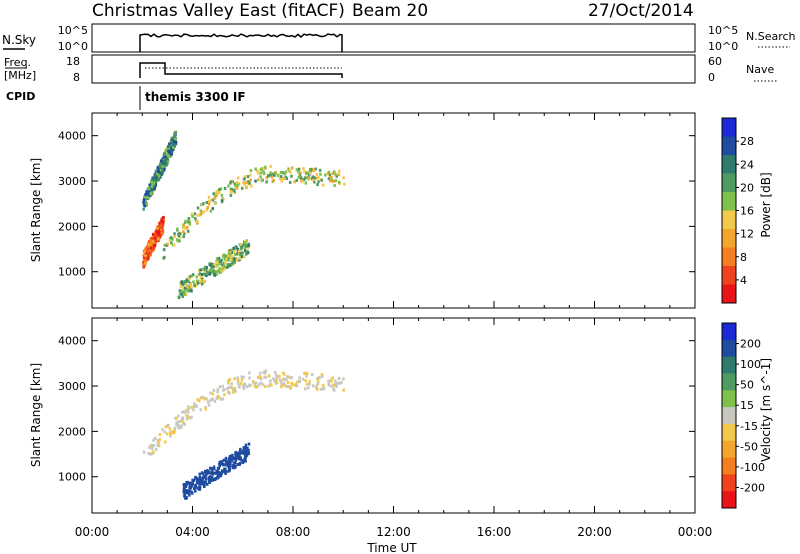  I want to click on colorbar-tick-label: 4, so click(743, 280).